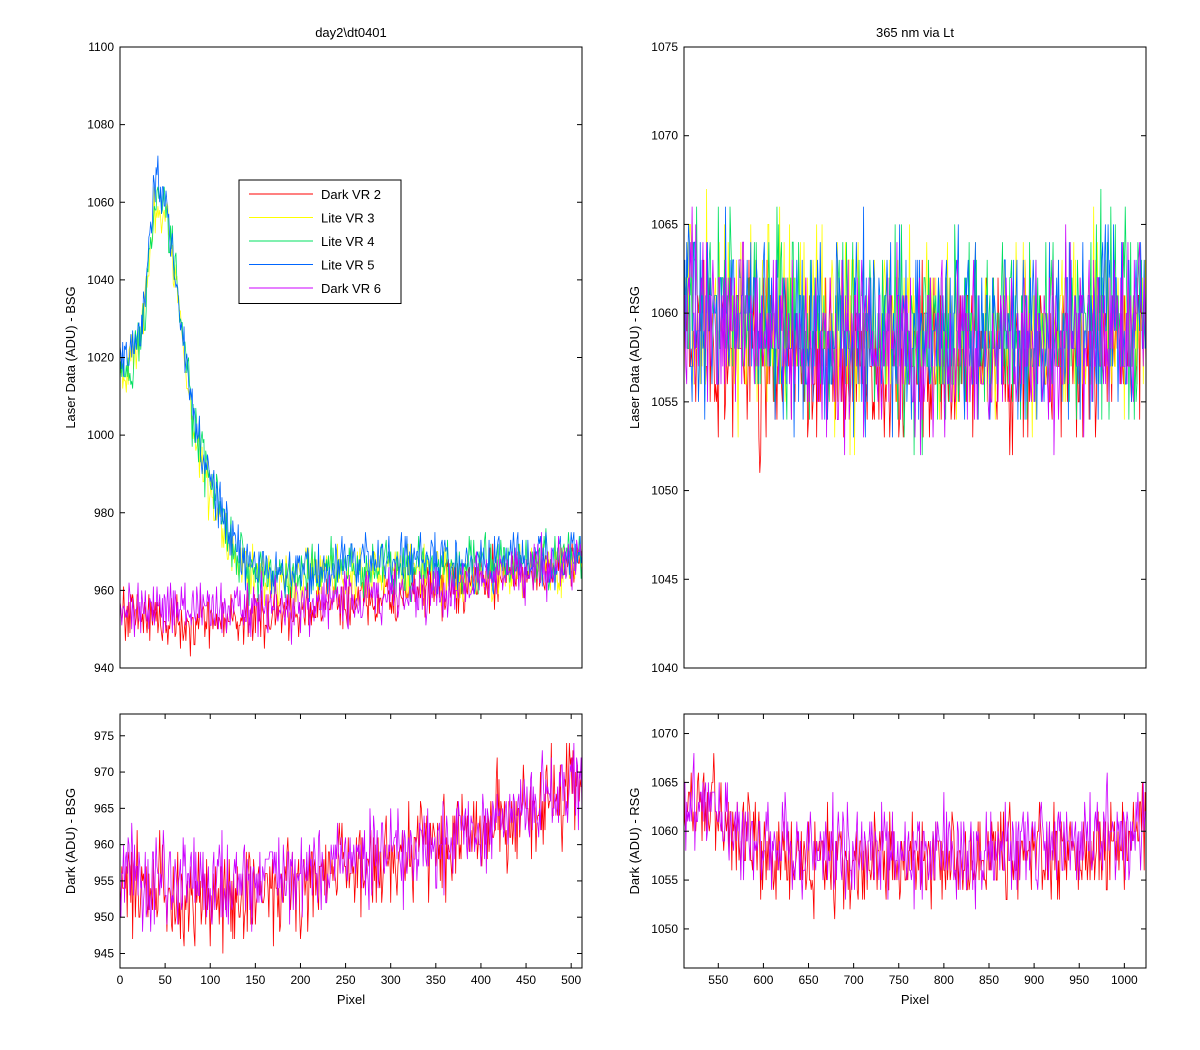  I want to click on x-tick-label: 800, so click(944, 980).